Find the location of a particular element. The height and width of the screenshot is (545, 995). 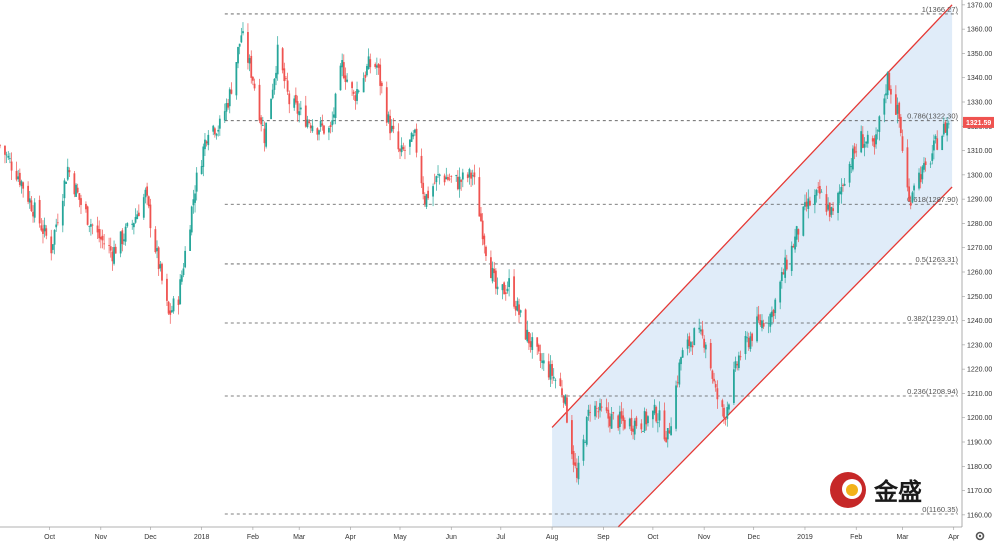

x-tick-label-5: Mar is located at coordinates (299, 537).